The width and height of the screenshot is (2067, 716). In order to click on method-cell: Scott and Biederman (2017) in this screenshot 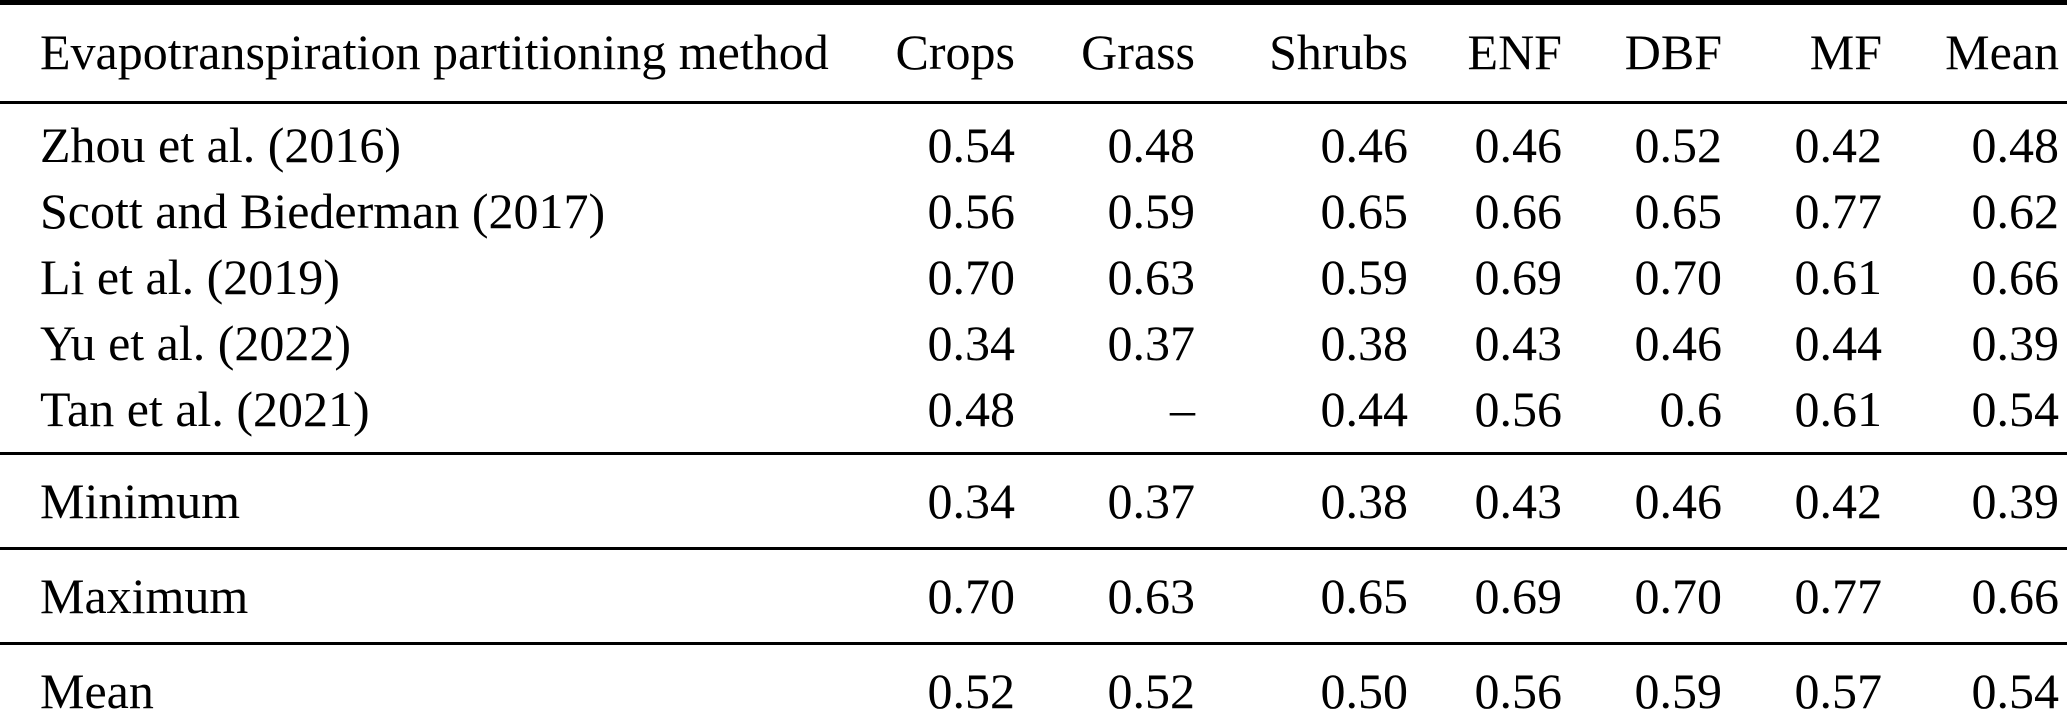, I will do `click(323, 211)`.